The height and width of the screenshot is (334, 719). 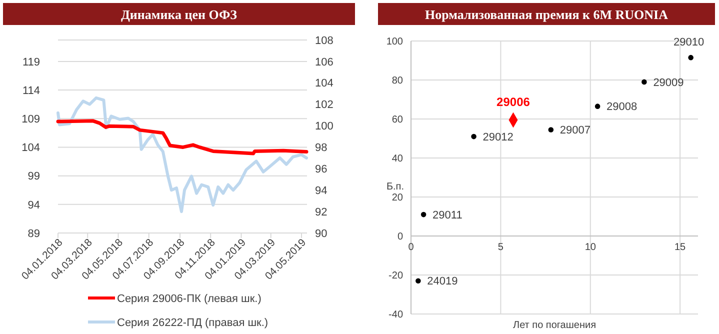 I want to click on annotation: 29006, so click(x=513, y=101).